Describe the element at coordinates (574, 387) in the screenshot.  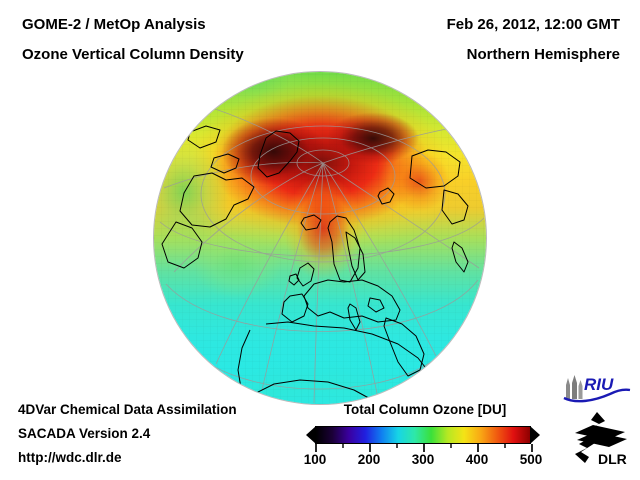
I see `riu-towers-icon` at that location.